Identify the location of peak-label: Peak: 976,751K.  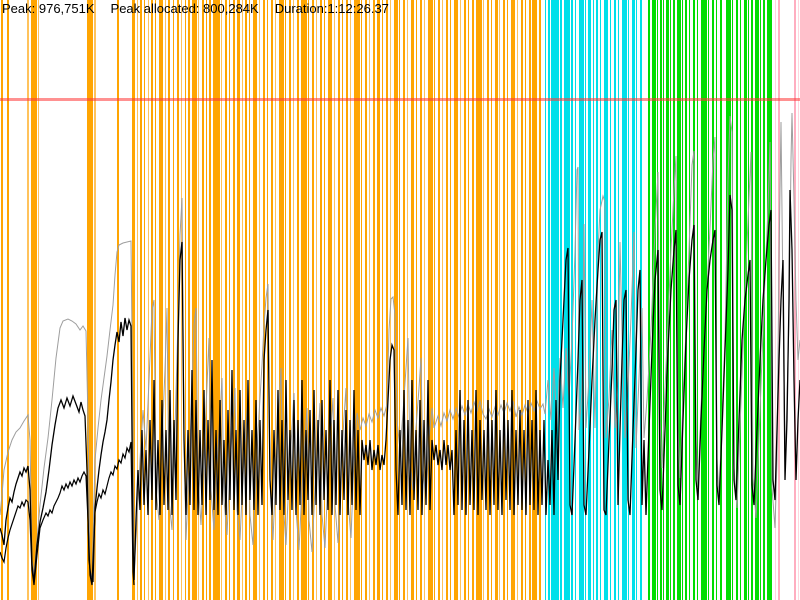
(48, 8).